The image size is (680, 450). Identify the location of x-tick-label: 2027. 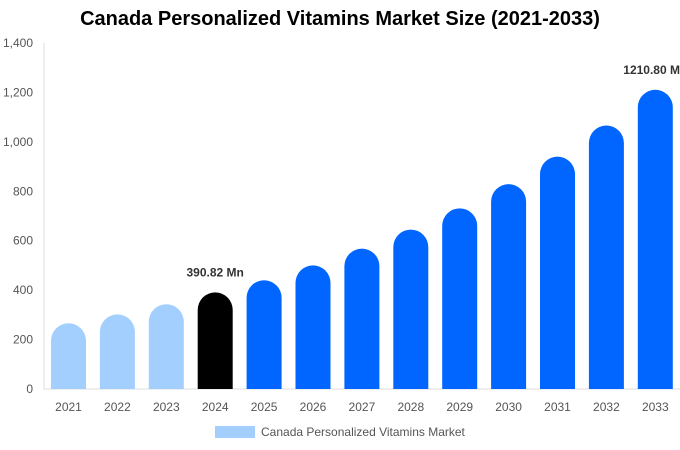
(362, 407).